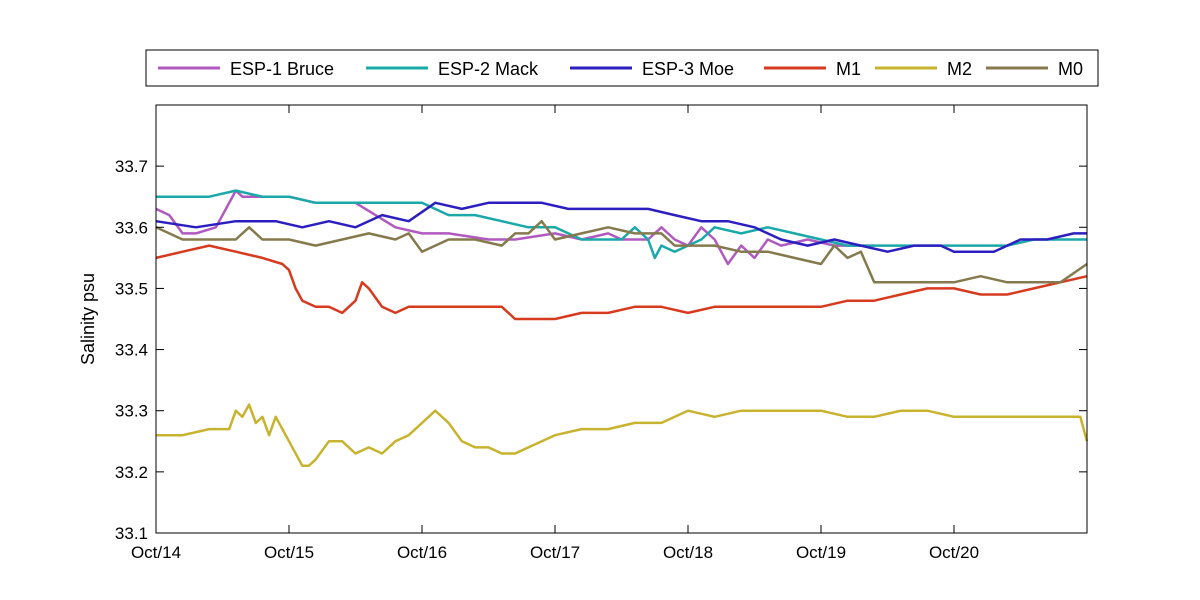  Describe the element at coordinates (555, 552) in the screenshot. I see `x-tick-label: Oct/17` at that location.